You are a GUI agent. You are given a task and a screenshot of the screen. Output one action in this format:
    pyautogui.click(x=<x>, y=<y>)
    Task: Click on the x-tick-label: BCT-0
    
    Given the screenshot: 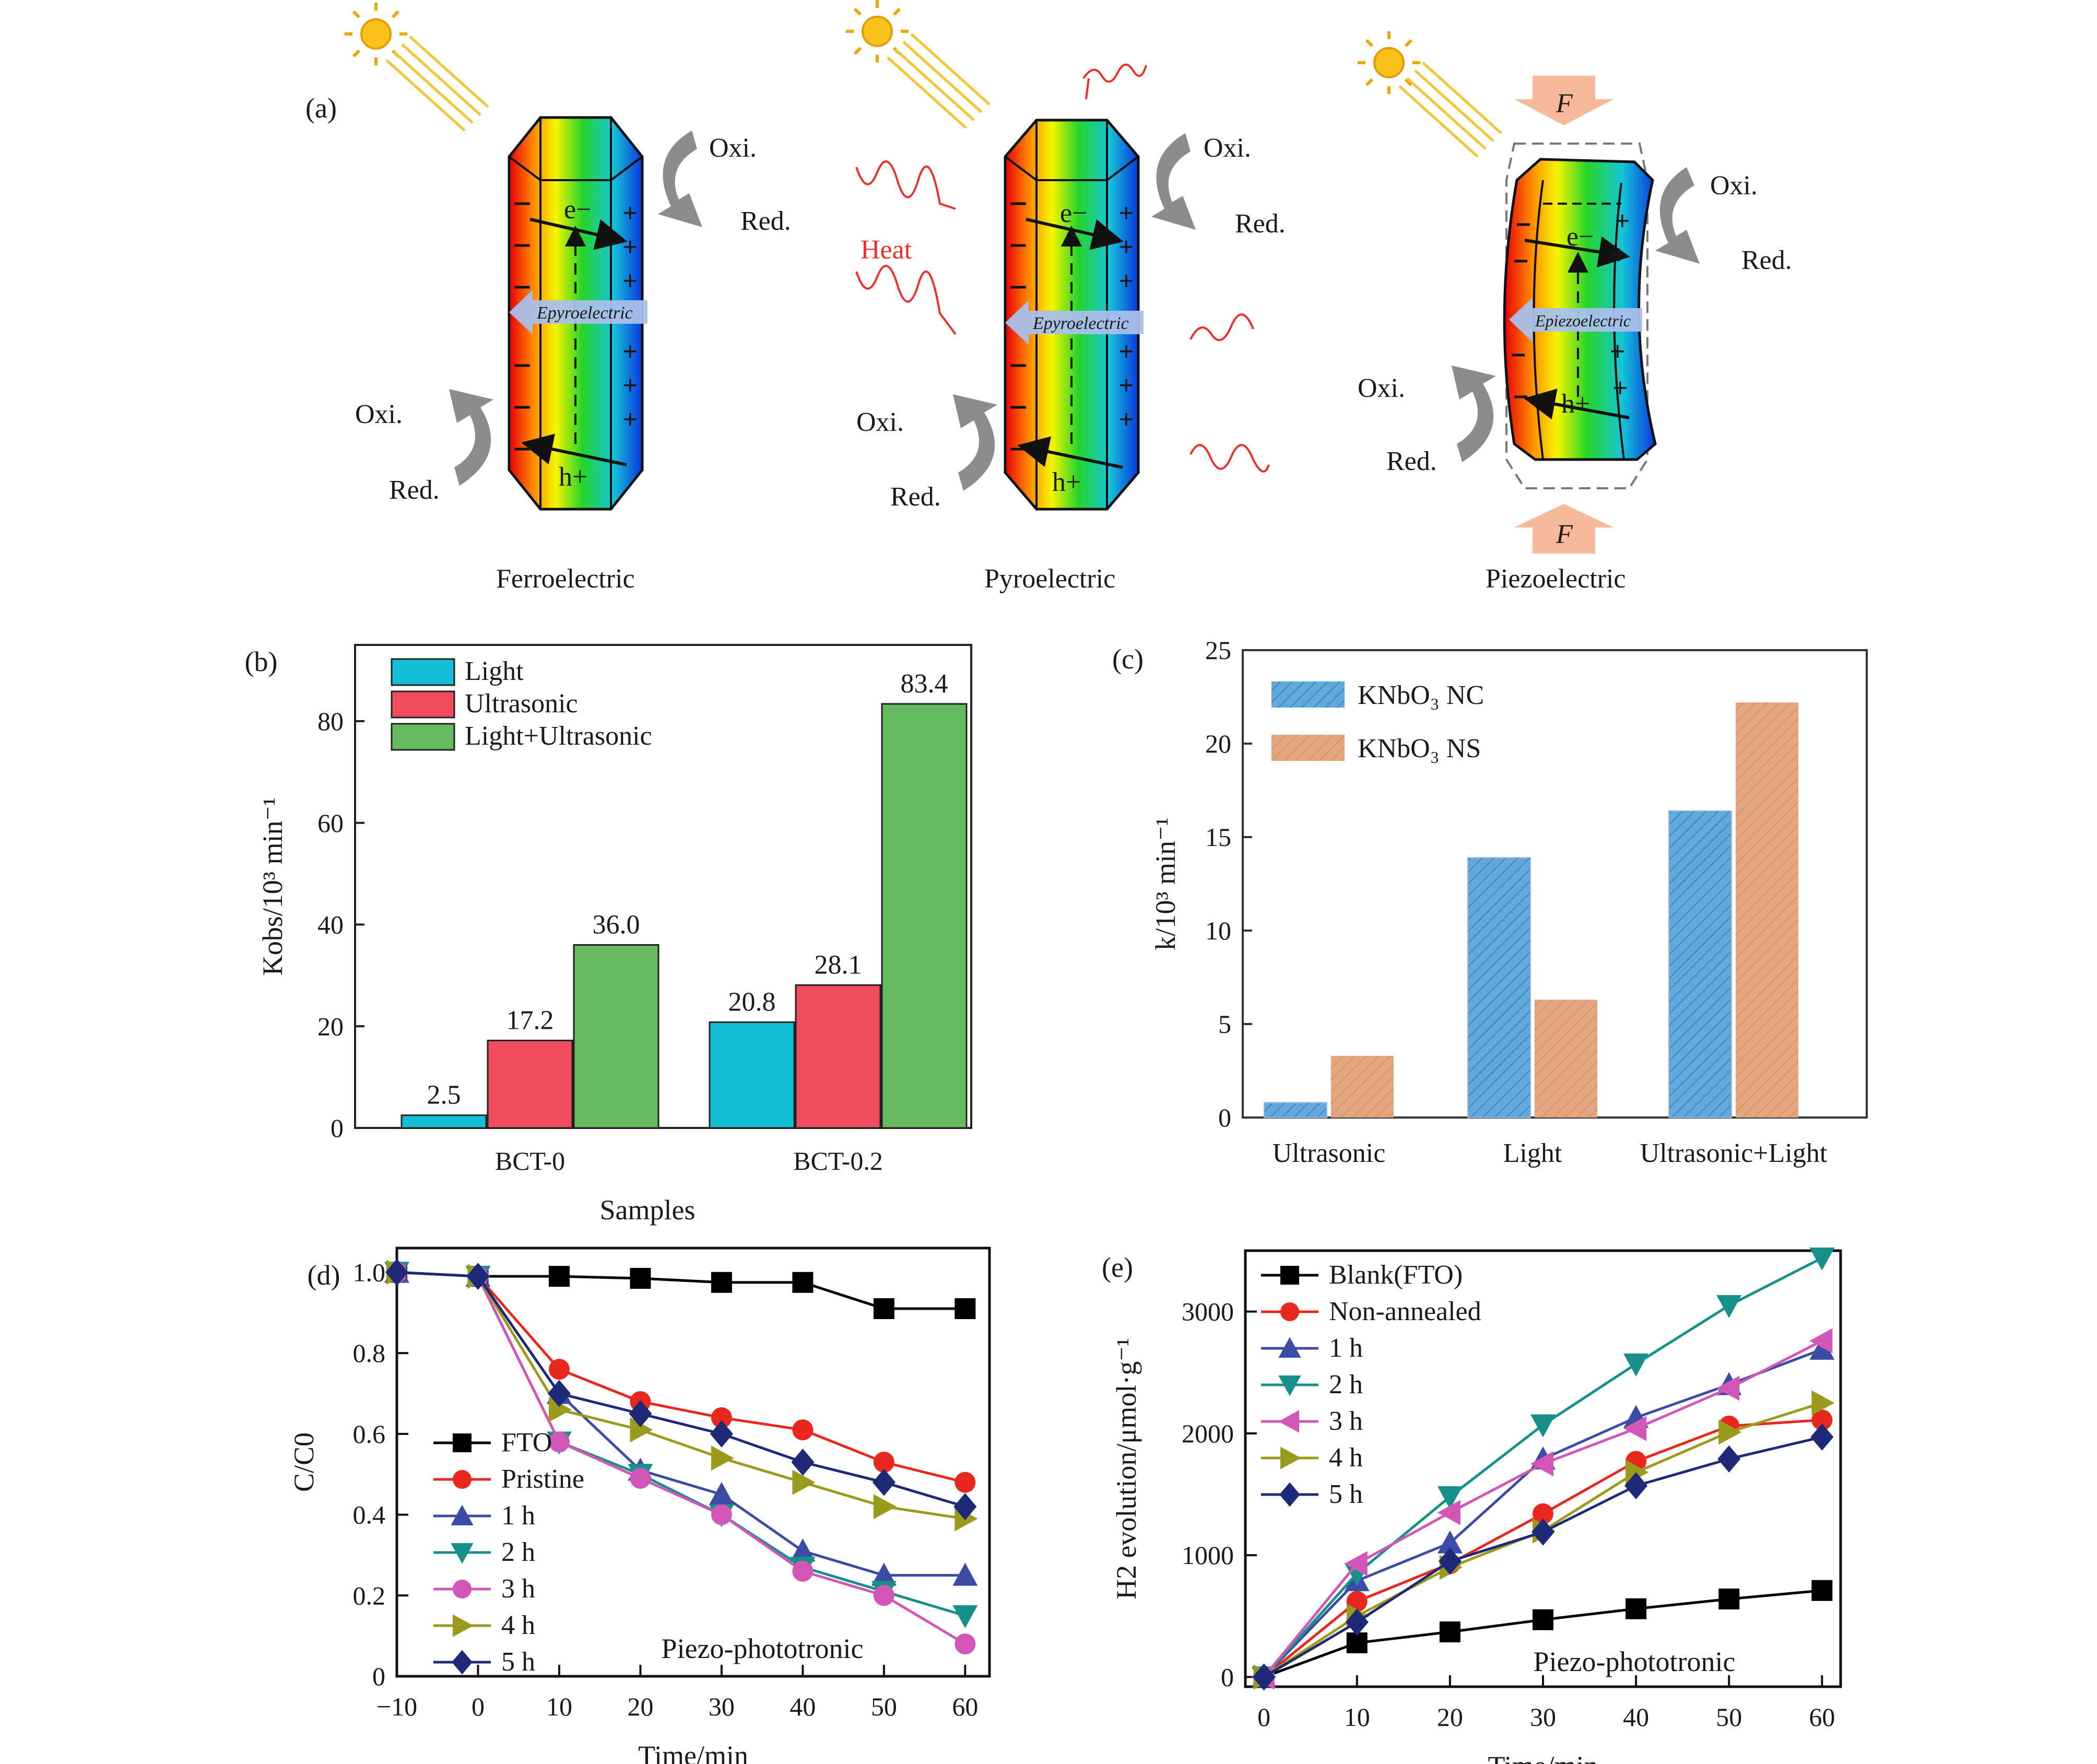 What is the action you would take?
    pyautogui.click(x=530, y=1160)
    